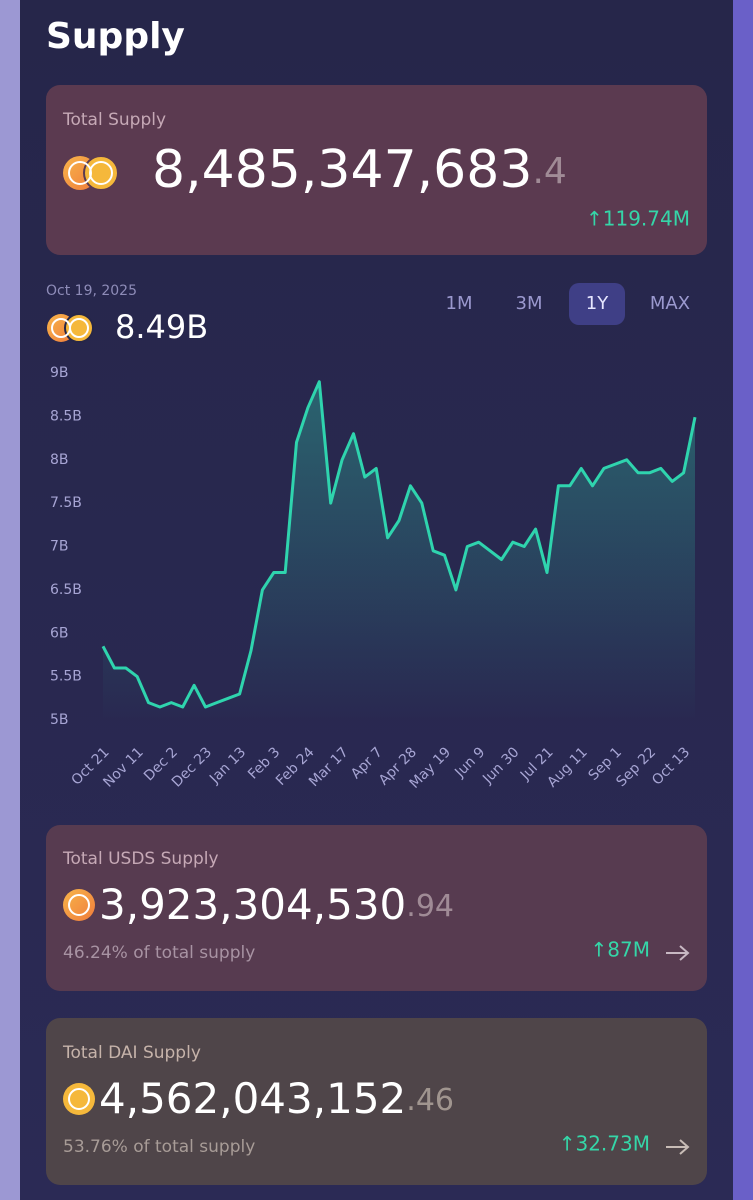 The height and width of the screenshot is (1200, 753). What do you see at coordinates (359, 170) in the screenshot?
I see `total-amount: 8,485,347,683.4` at bounding box center [359, 170].